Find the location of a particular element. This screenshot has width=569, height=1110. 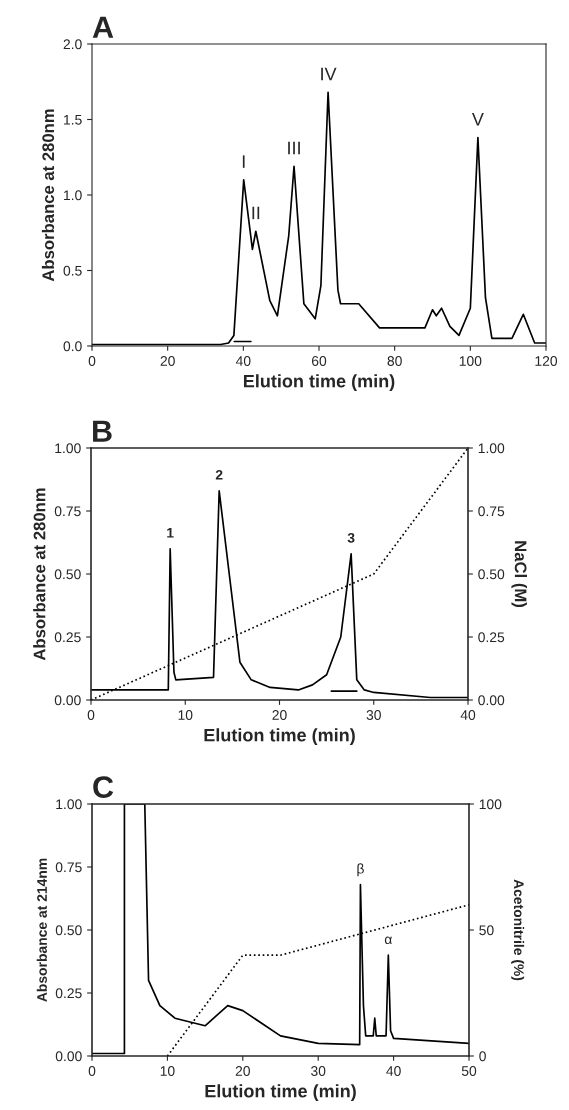

y2-tick-label: 50 is located at coordinates (486, 930).